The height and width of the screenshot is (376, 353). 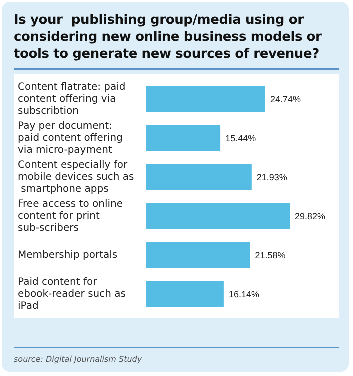 What do you see at coordinates (241, 139) in the screenshot?
I see `data-label: 15.44%` at bounding box center [241, 139].